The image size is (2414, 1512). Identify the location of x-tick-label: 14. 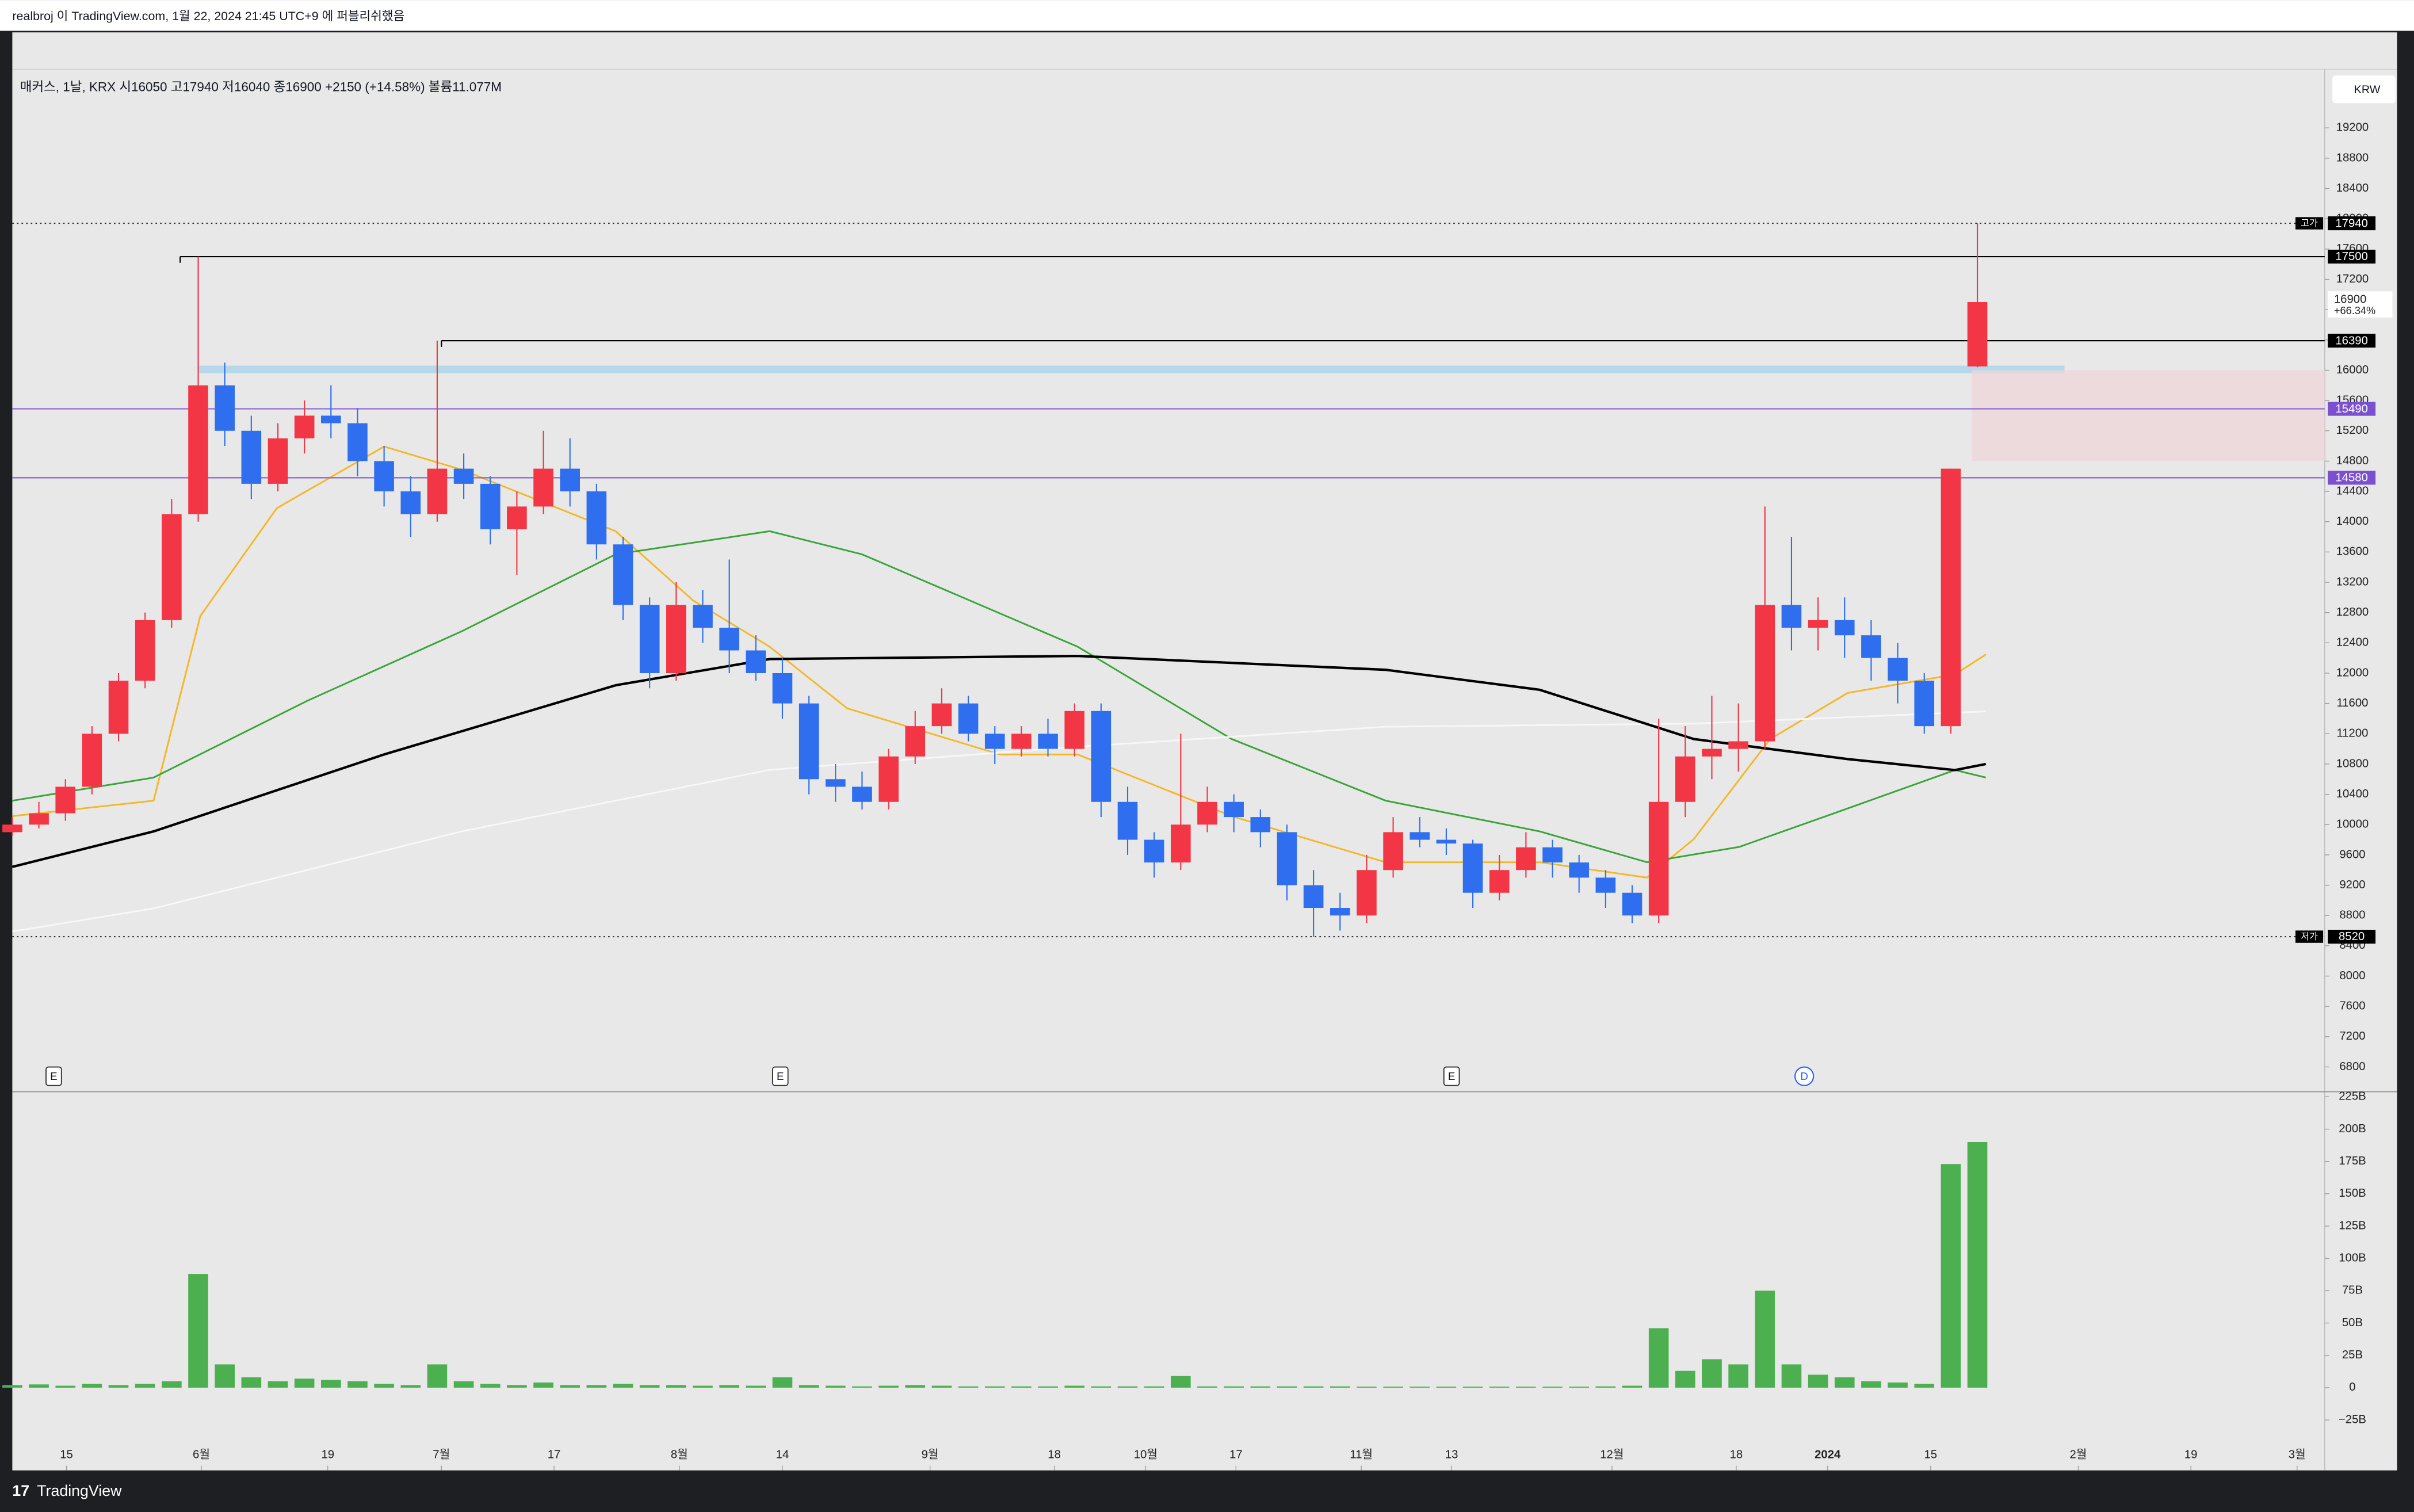
(782, 1454).